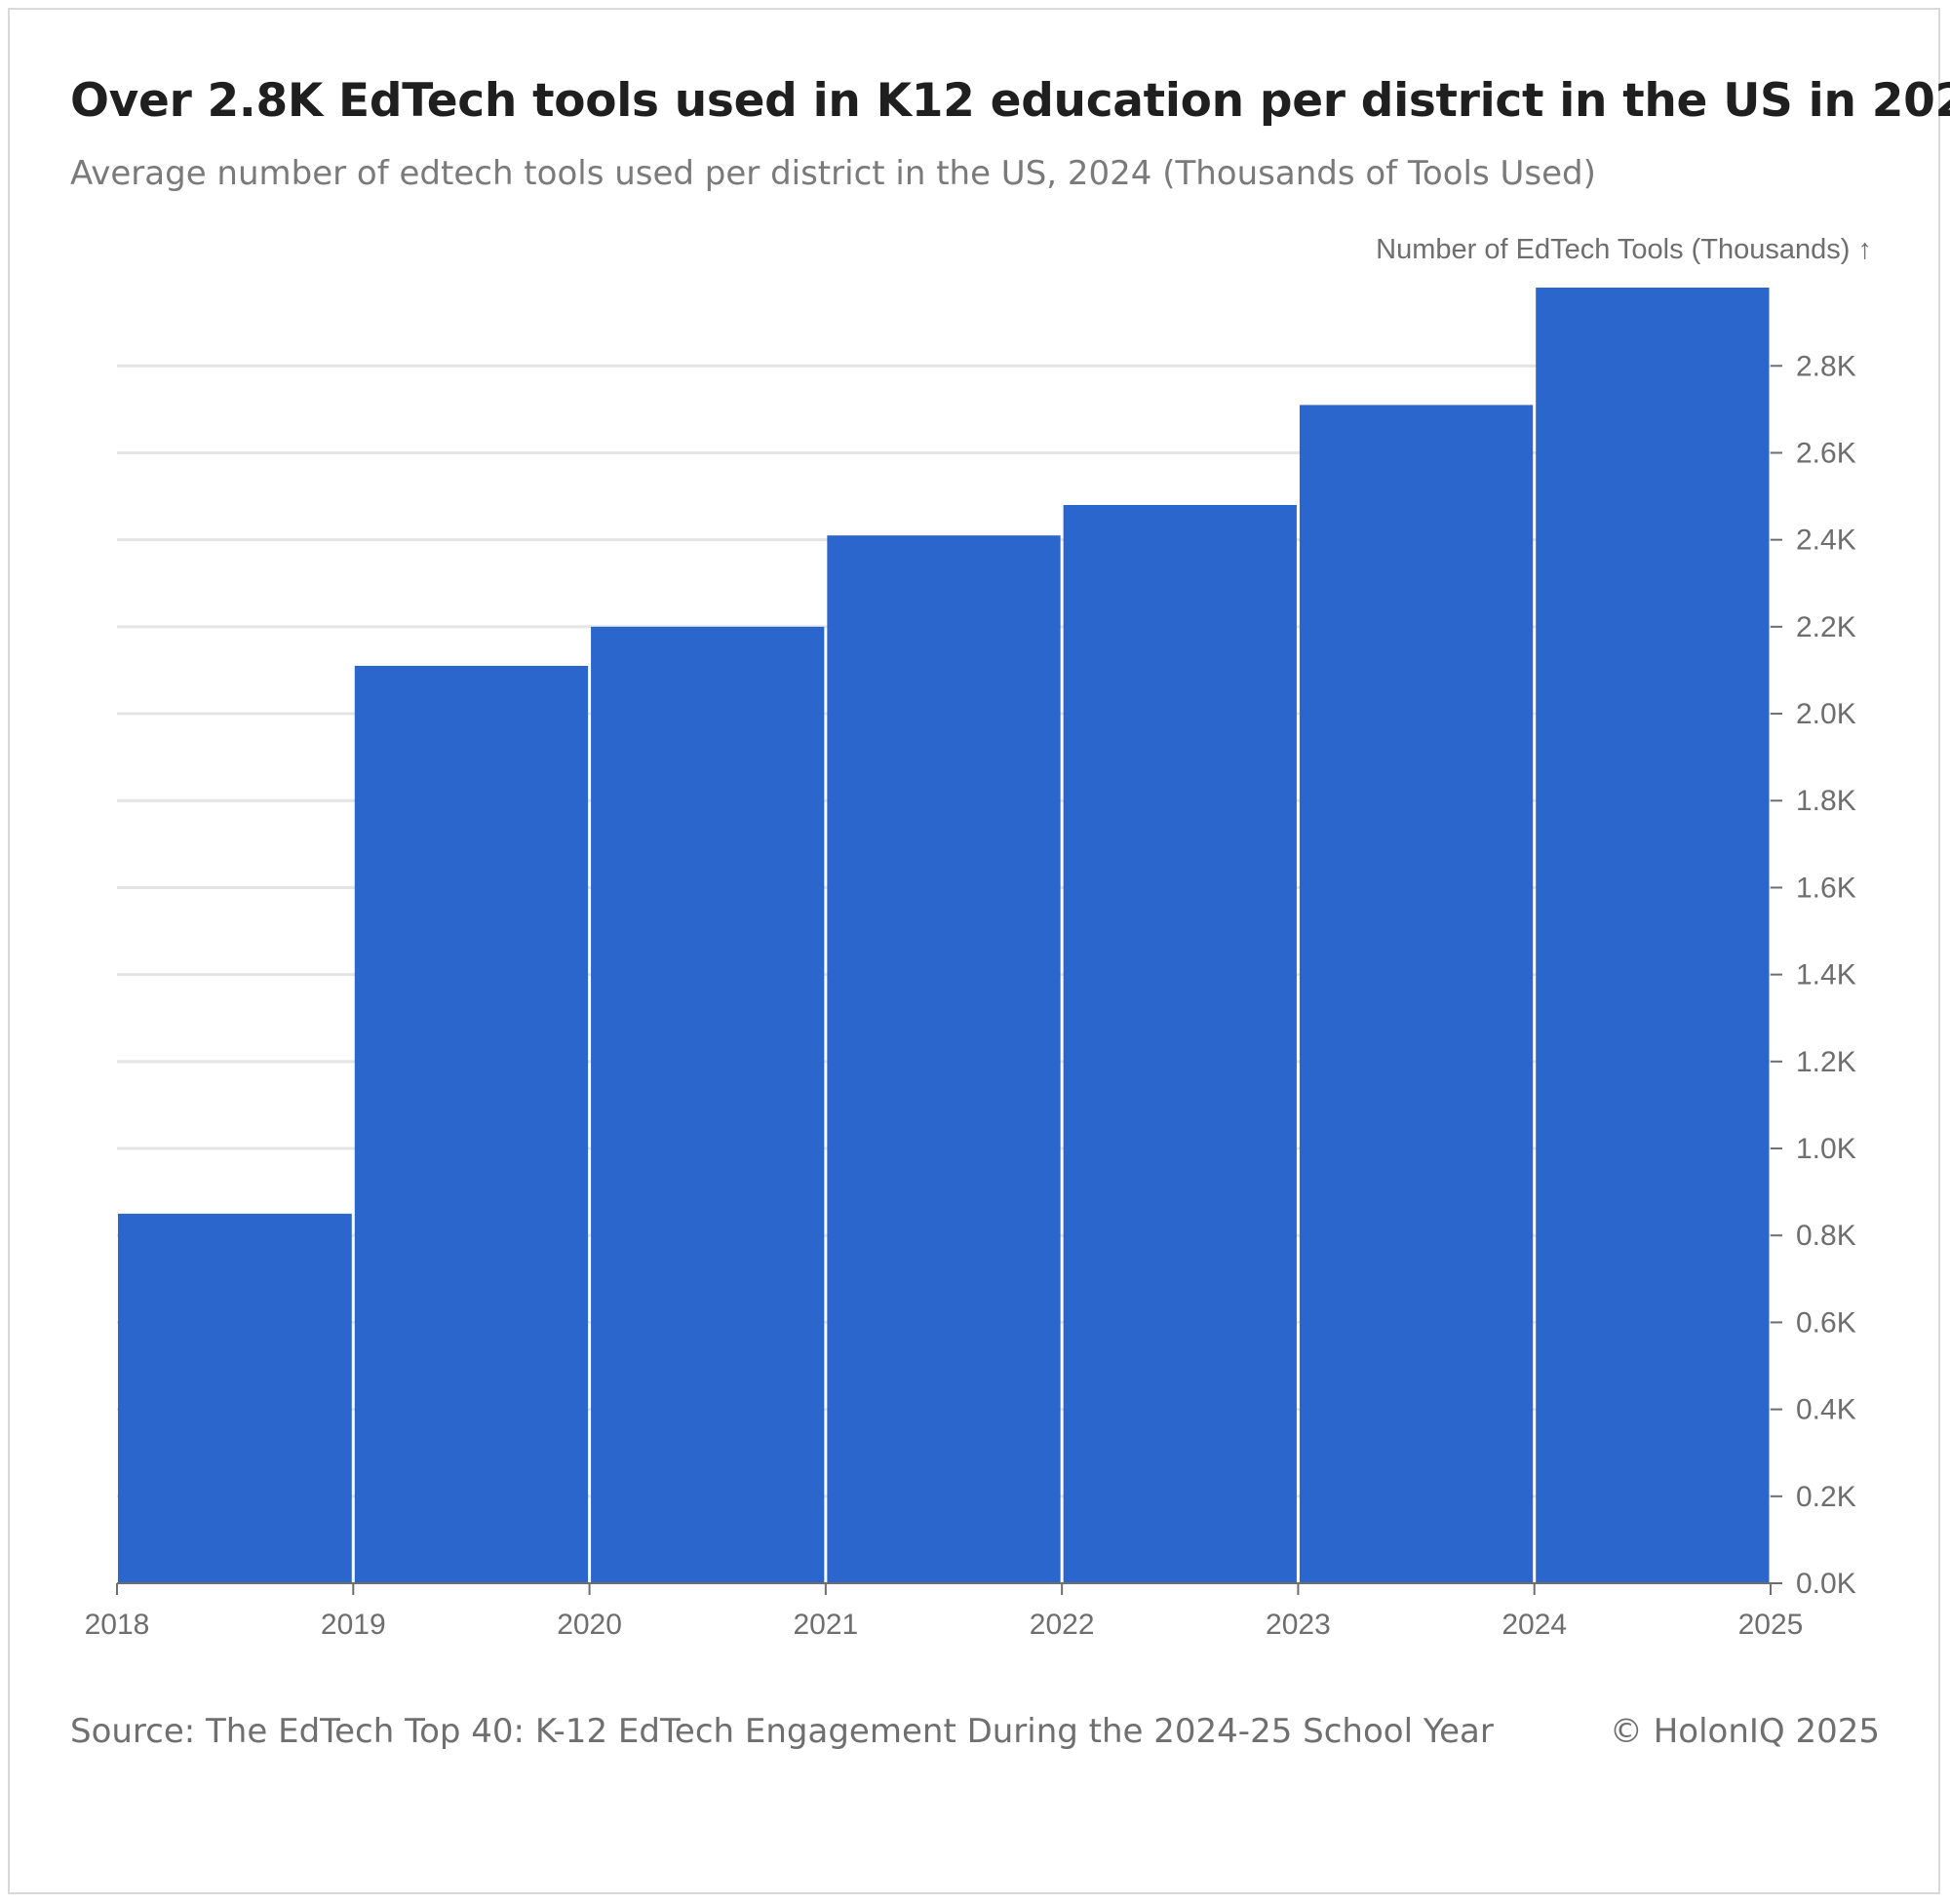  What do you see at coordinates (1826, 1236) in the screenshot?
I see `y-tick-label: 0.8K` at bounding box center [1826, 1236].